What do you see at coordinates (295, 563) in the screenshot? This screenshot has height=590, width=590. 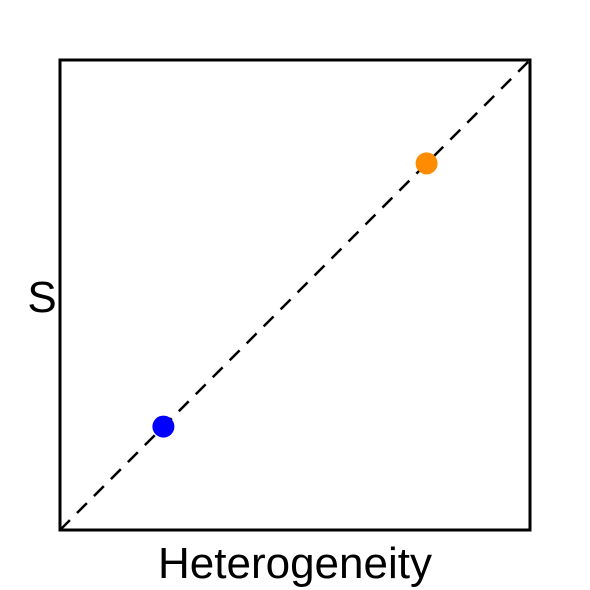 I see `x-axis-label: Heterogeneity` at bounding box center [295, 563].